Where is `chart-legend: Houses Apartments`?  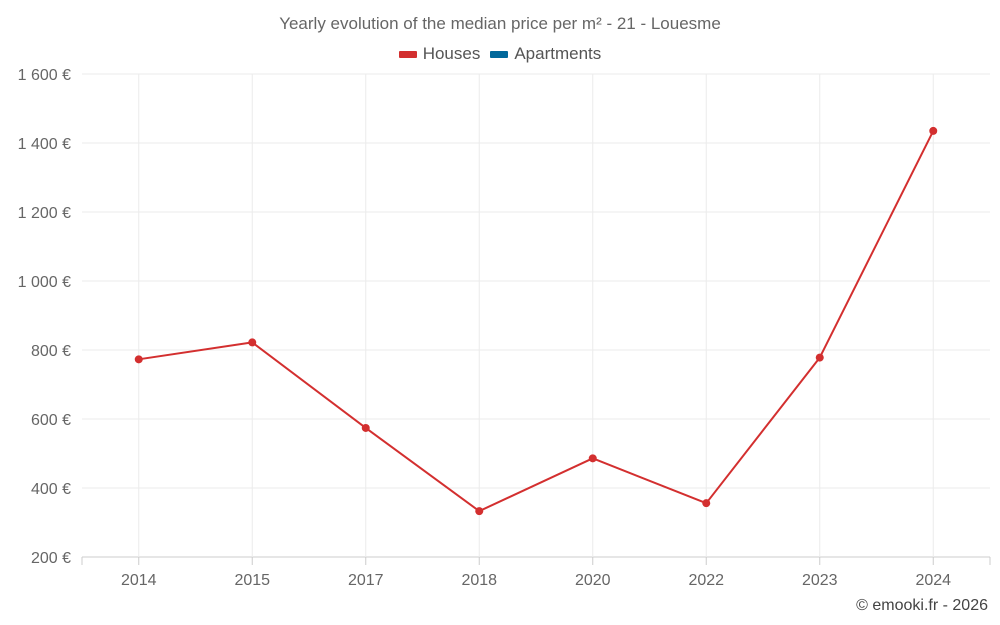
chart-legend: Houses Apartments is located at coordinates (500, 54).